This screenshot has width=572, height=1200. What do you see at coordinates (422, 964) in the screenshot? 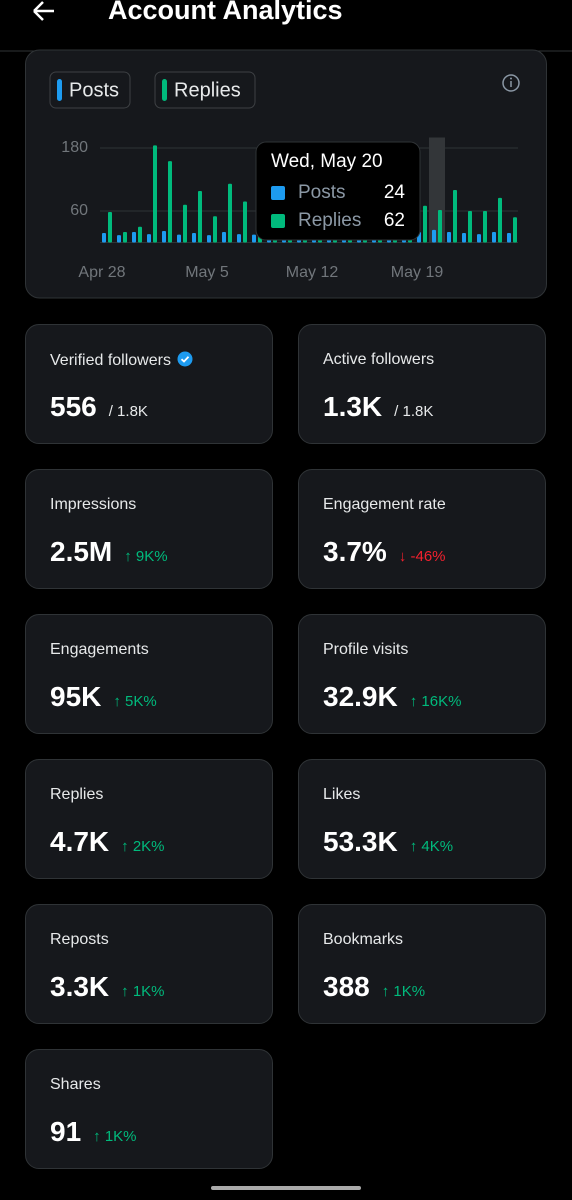
I see `stat-card: Bookmarks 388 ↑ 1K%` at bounding box center [422, 964].